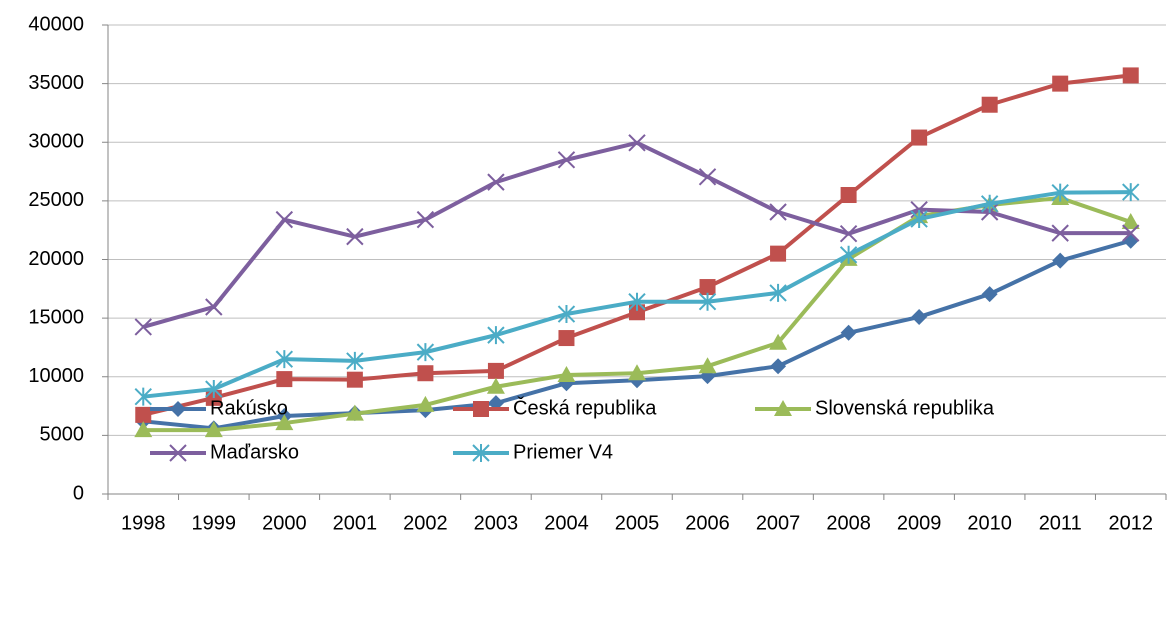 This screenshot has height=638, width=1168. Describe the element at coordinates (284, 523) in the screenshot. I see `x-tick-label: 2000` at that location.